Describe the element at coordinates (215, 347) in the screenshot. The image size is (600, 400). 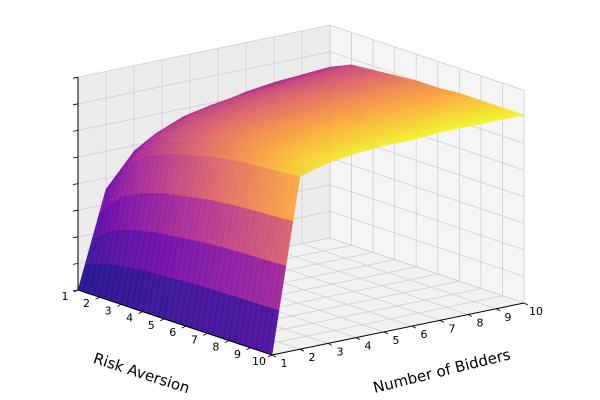
I see `x-tick-label: 8` at that location.